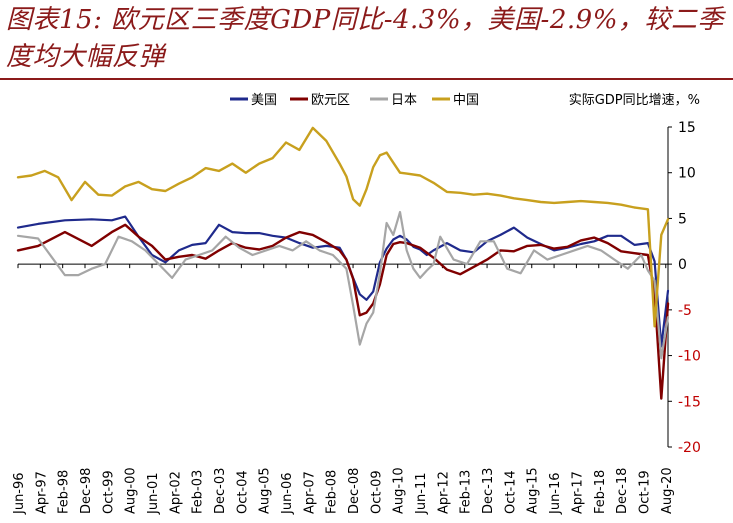 The width and height of the screenshot is (733, 523). I want to click on x-tick-label: Apr-02, so click(175, 492).